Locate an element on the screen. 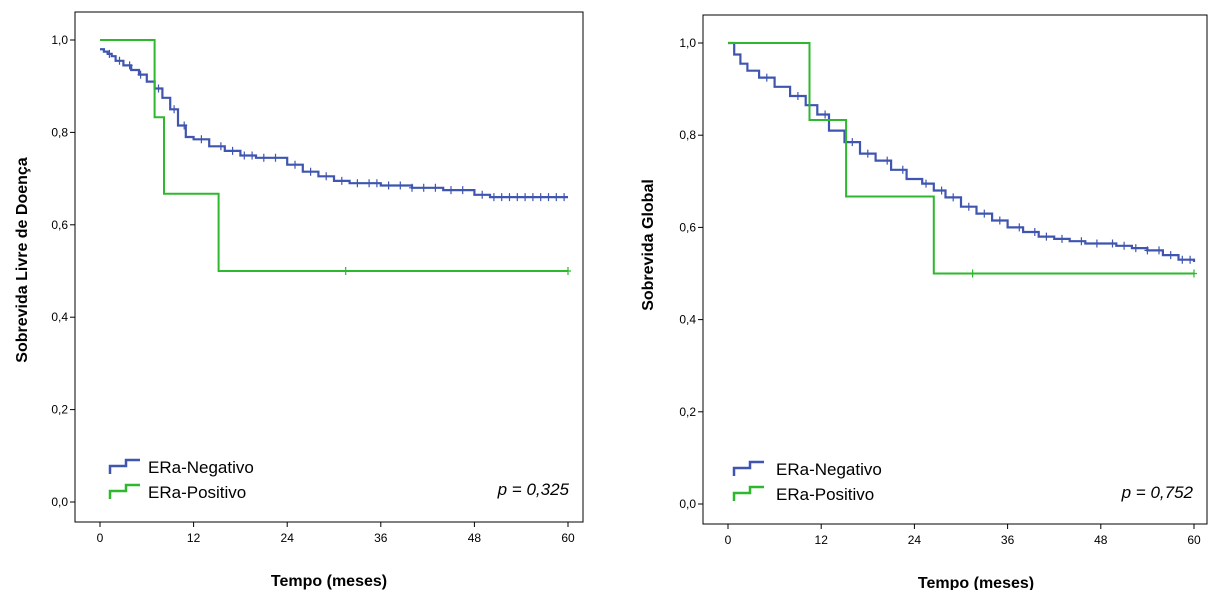 The image size is (1209, 590). legend-label: ERa-Positivo is located at coordinates (825, 494).